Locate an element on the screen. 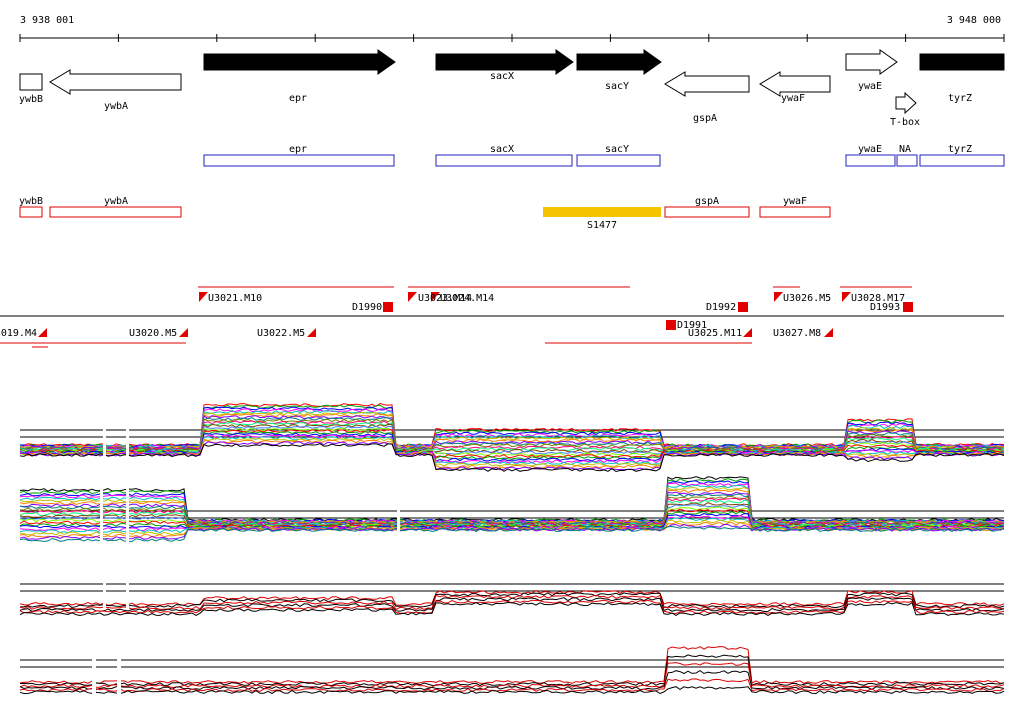  gene-label-ywaF: ywaF is located at coordinates (793, 98).